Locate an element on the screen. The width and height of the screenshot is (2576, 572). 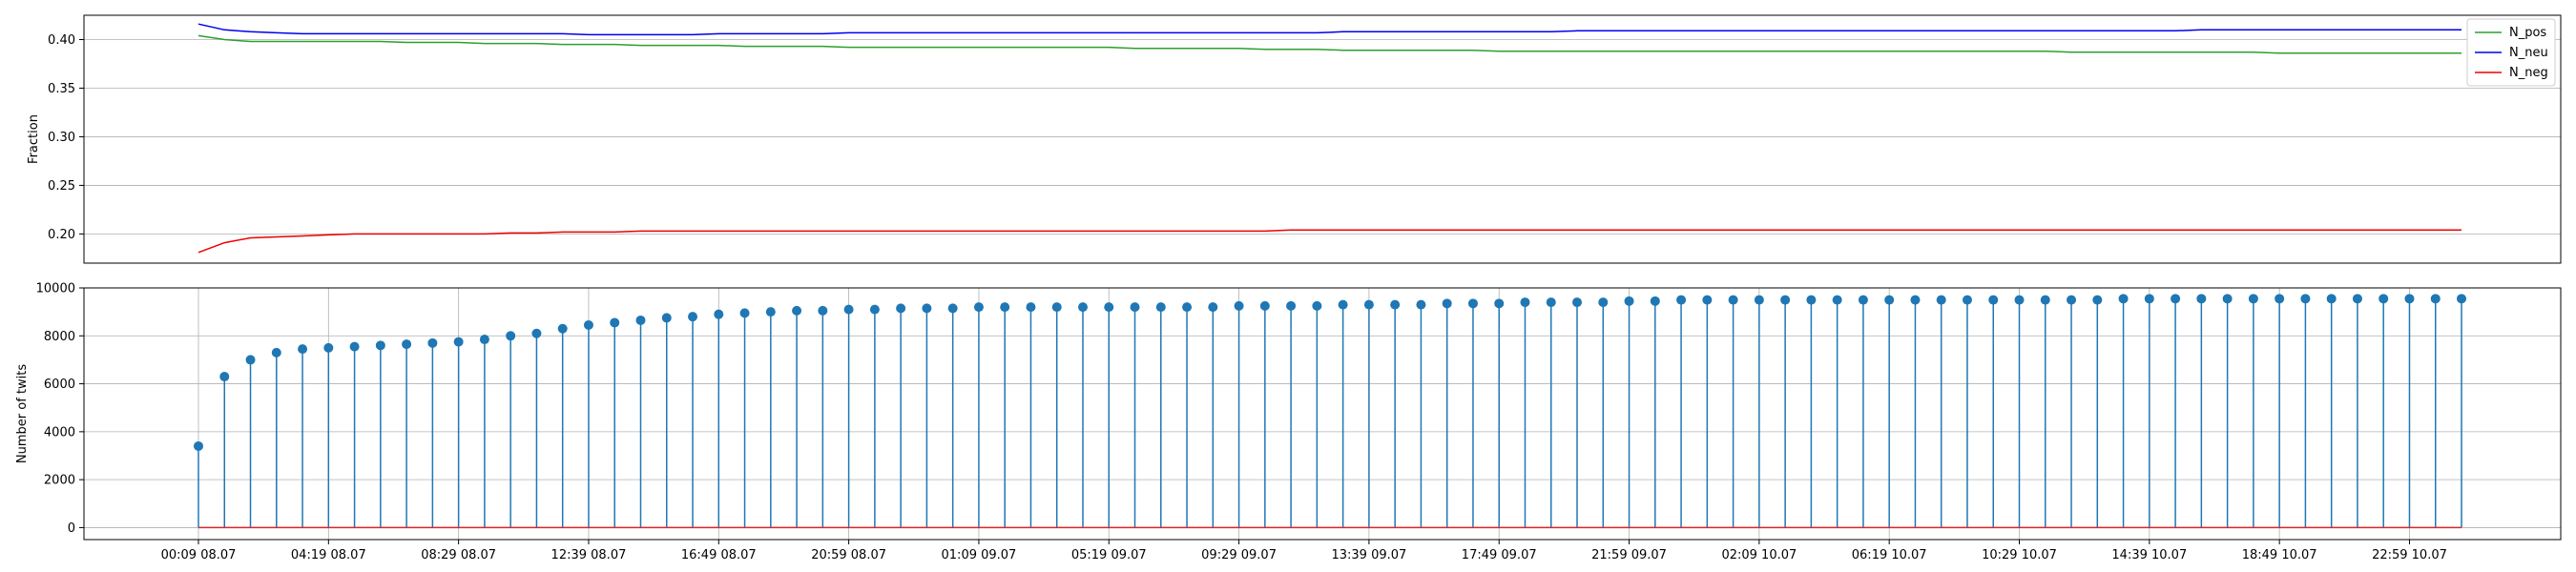
count-y-ticks: 0 2000 4000 6000 8000 10000 is located at coordinates (60, 409).